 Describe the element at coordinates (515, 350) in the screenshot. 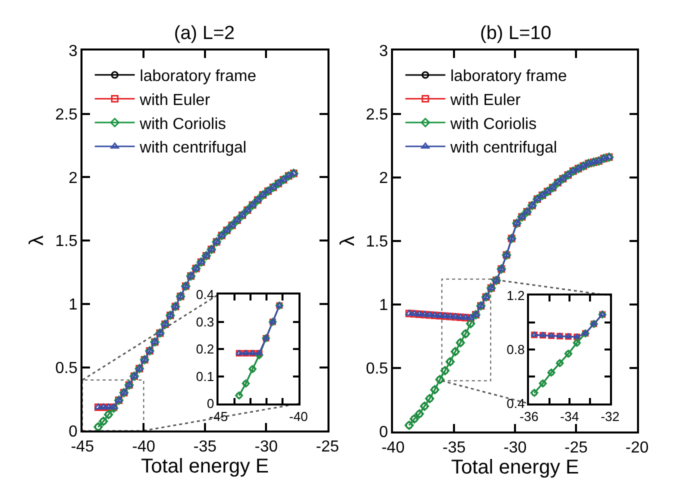

I see `y-tick-label: 0.8` at that location.